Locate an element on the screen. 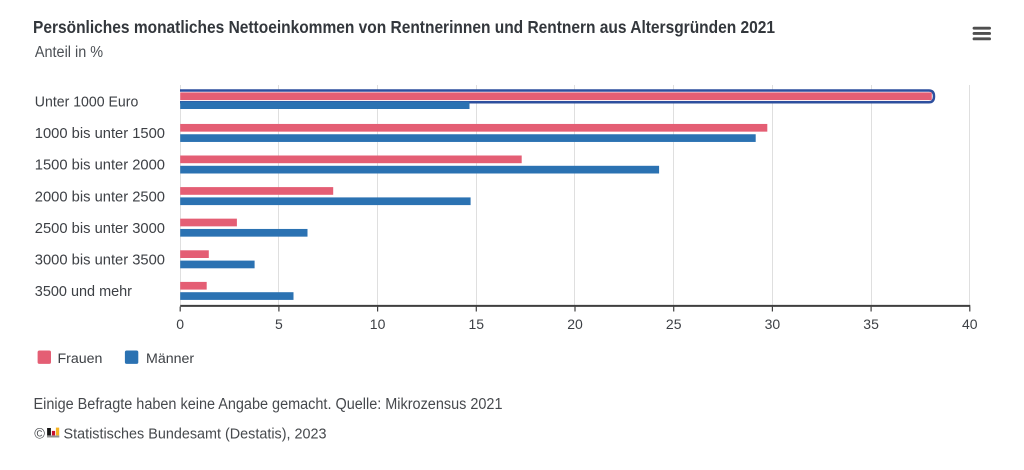 The image size is (1024, 470). svg-text: 2500 bis unter 3000 is located at coordinates (100, 229).